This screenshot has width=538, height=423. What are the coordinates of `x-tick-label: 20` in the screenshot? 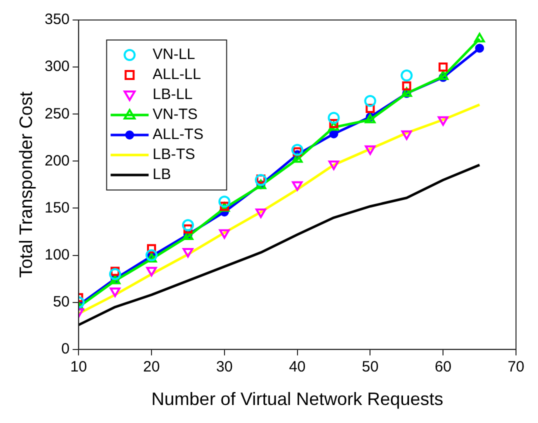 It's located at (151, 367).